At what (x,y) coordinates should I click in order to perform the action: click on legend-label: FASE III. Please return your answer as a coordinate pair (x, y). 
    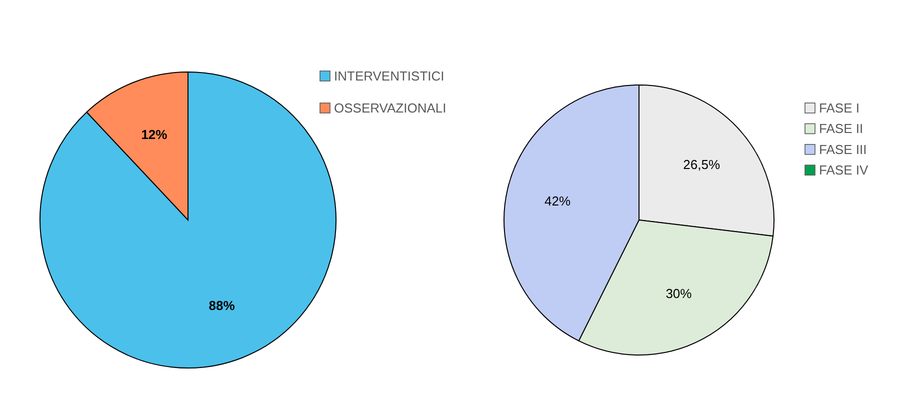
    Looking at the image, I should click on (843, 149).